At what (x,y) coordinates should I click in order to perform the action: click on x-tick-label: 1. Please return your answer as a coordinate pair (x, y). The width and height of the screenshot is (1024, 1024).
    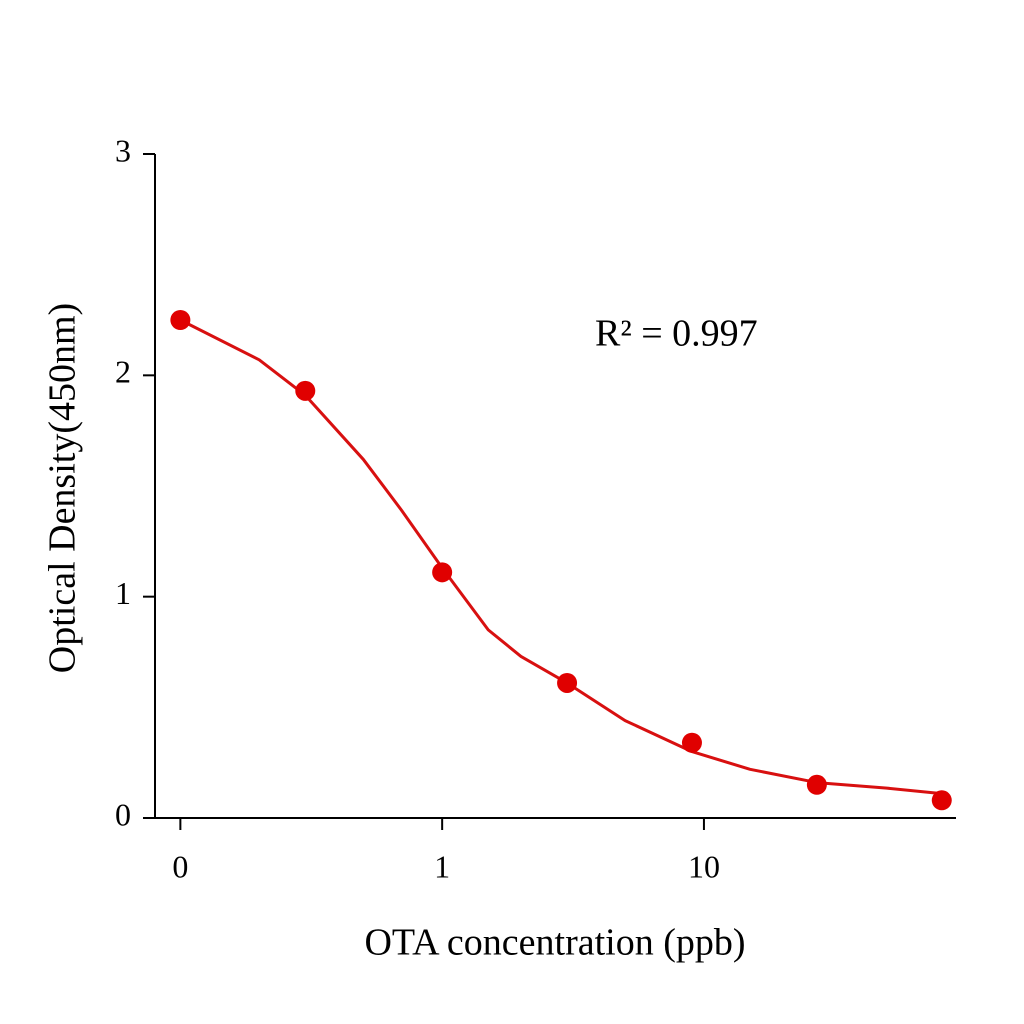
    Looking at the image, I should click on (442, 866).